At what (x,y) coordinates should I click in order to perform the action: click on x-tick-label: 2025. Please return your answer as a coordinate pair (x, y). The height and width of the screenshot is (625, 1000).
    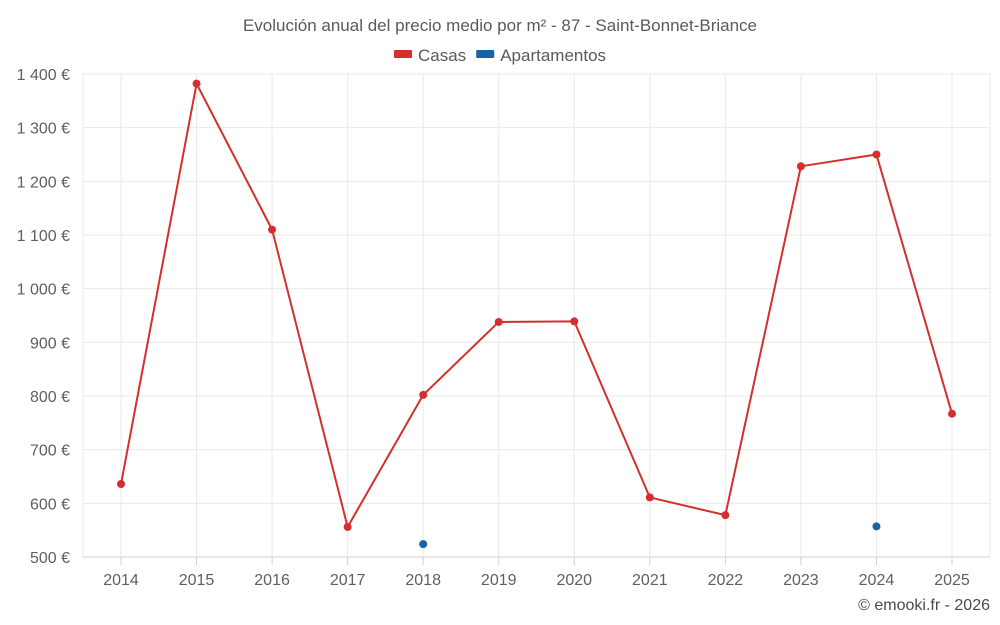
    Looking at the image, I should click on (952, 580).